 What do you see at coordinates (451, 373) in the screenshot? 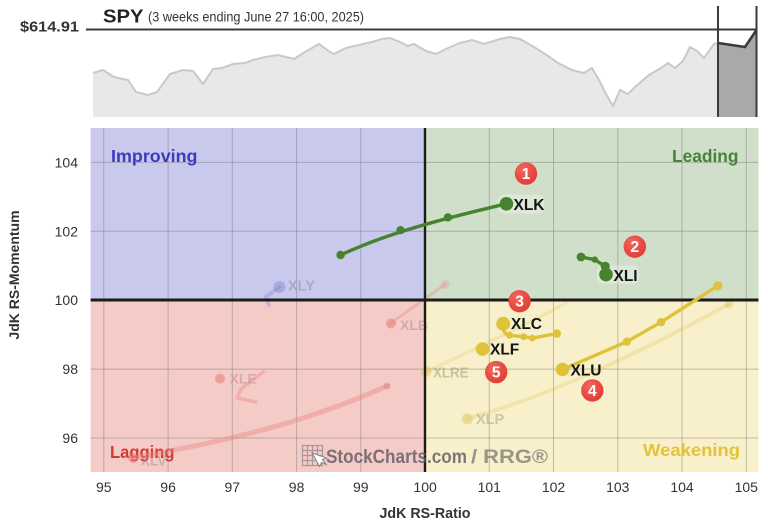
I see `svg-text: XLRE` at bounding box center [451, 373].